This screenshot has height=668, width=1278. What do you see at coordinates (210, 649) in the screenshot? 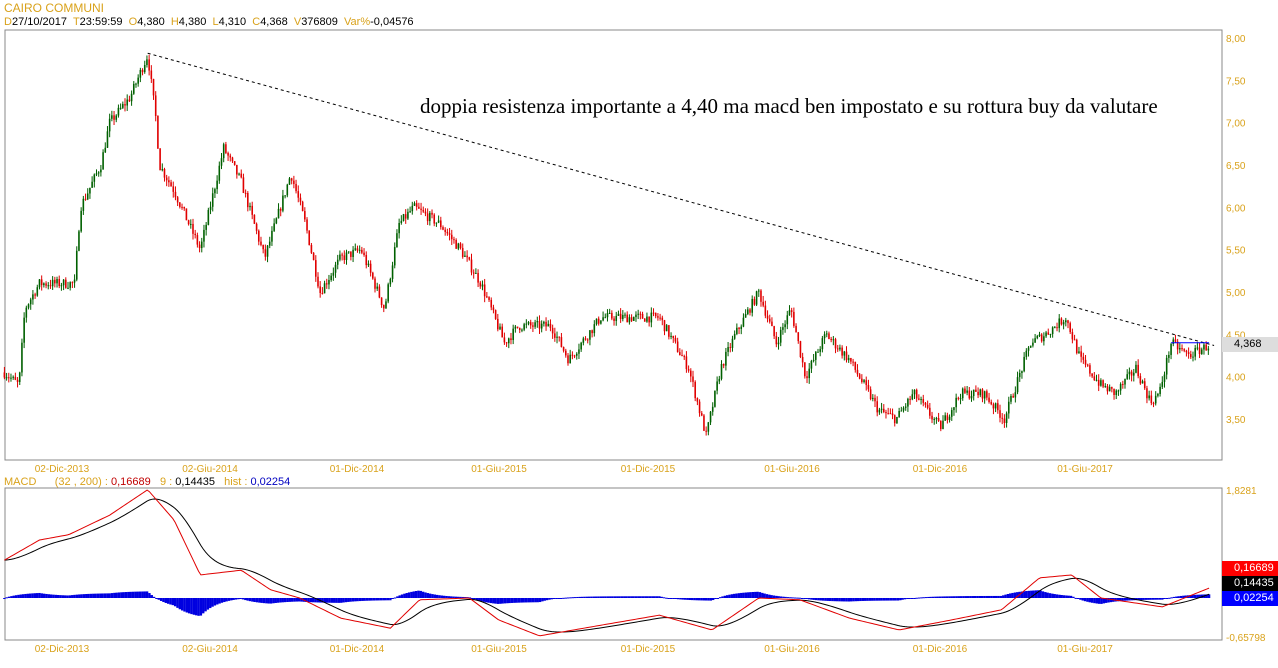
I see `macd-x-tick-label: 02-Giu-2014` at bounding box center [210, 649].